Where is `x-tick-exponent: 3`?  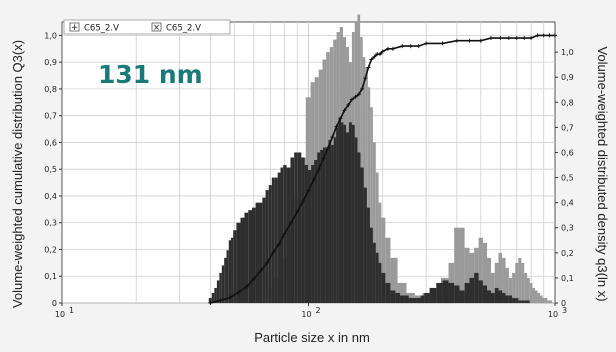 x-tick-exponent: 3 is located at coordinates (564, 310).